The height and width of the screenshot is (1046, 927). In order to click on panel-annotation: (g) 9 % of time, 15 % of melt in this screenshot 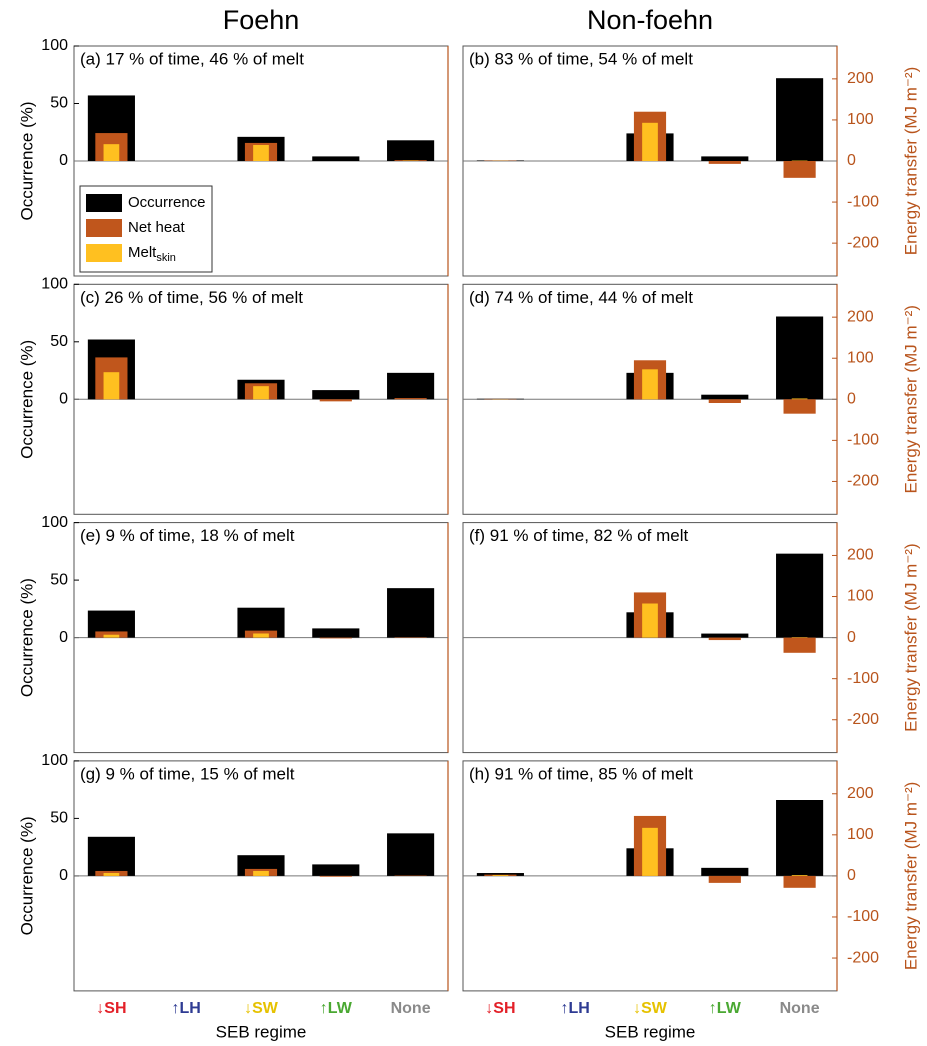, I will do `click(187, 773)`.